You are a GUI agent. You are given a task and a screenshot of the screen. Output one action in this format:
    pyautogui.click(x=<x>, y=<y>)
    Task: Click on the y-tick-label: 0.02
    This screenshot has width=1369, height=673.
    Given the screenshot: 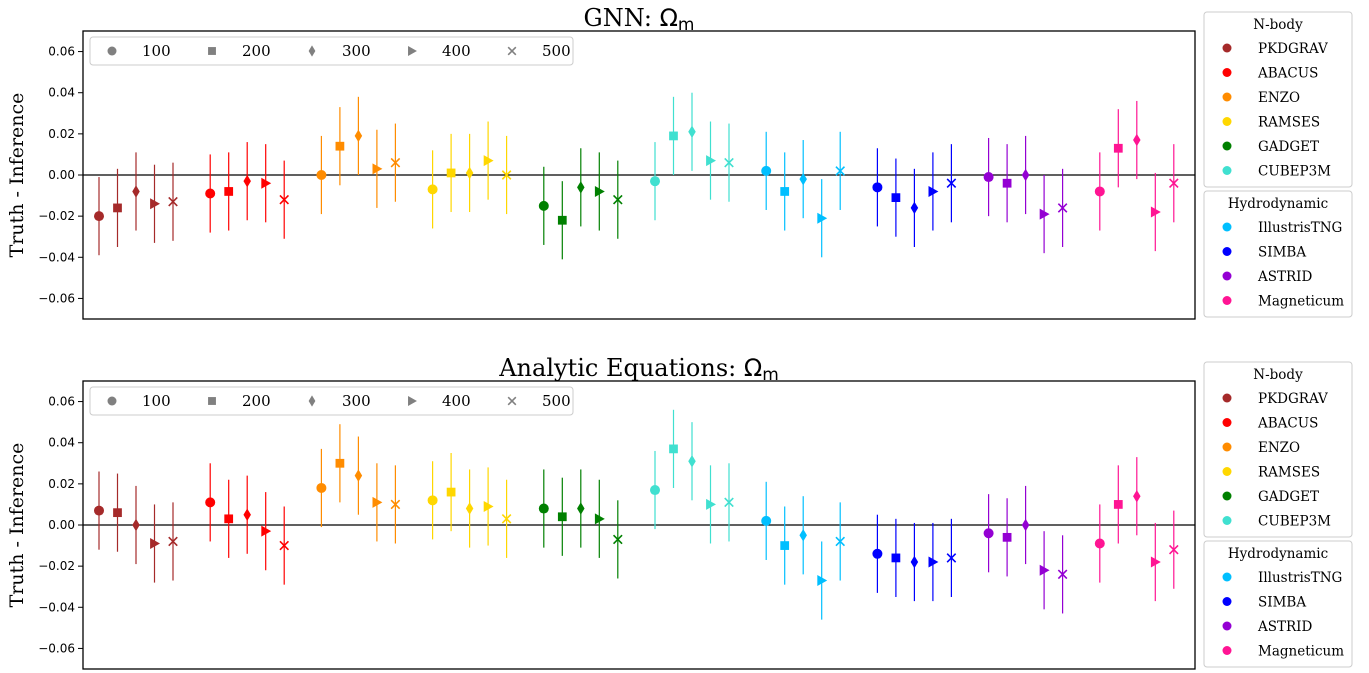 What is the action you would take?
    pyautogui.click(x=61, y=134)
    